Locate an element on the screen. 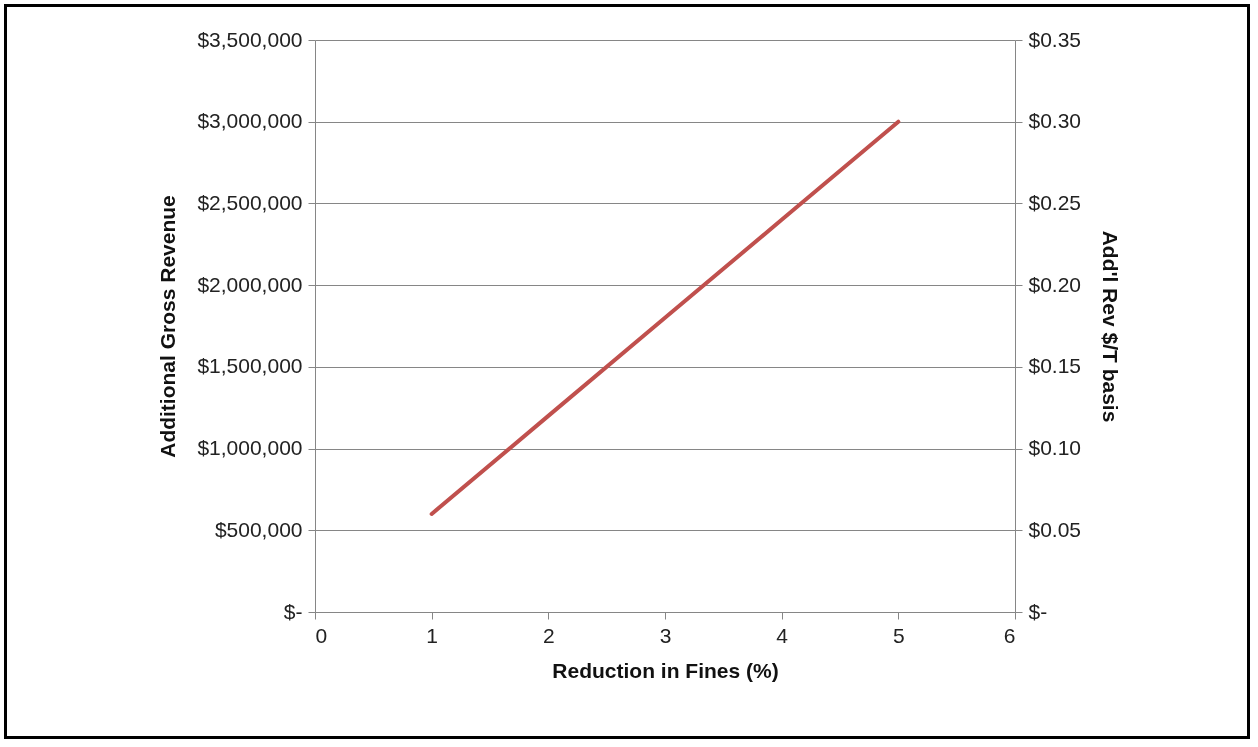 The height and width of the screenshot is (747, 1258). y2-axis-title: Add'l Rev $/T basis is located at coordinates (1111, 326).